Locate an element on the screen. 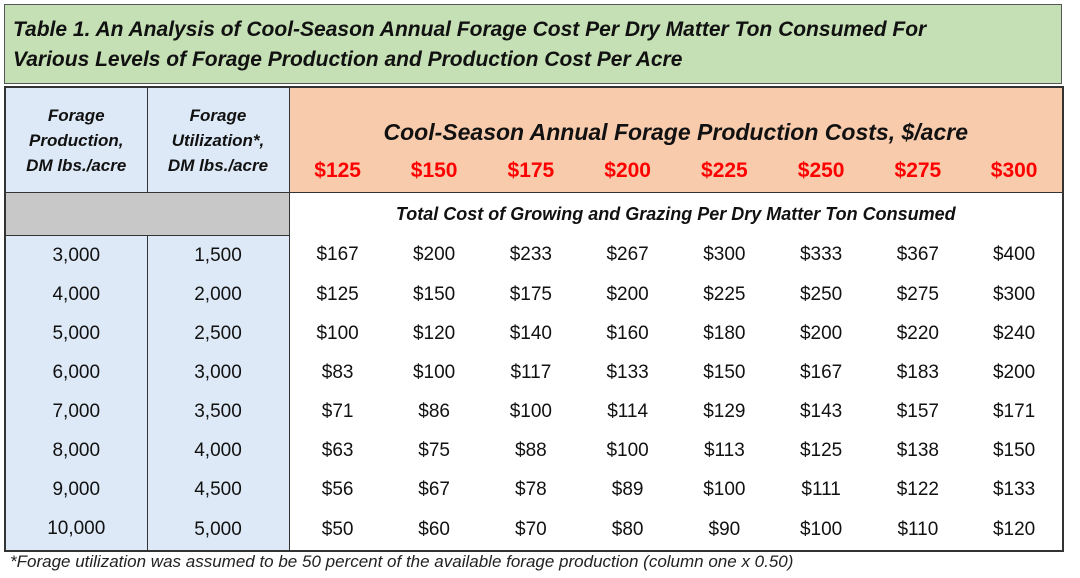 The width and height of the screenshot is (1080, 578). utilization-cell: 3,500 is located at coordinates (218, 411).